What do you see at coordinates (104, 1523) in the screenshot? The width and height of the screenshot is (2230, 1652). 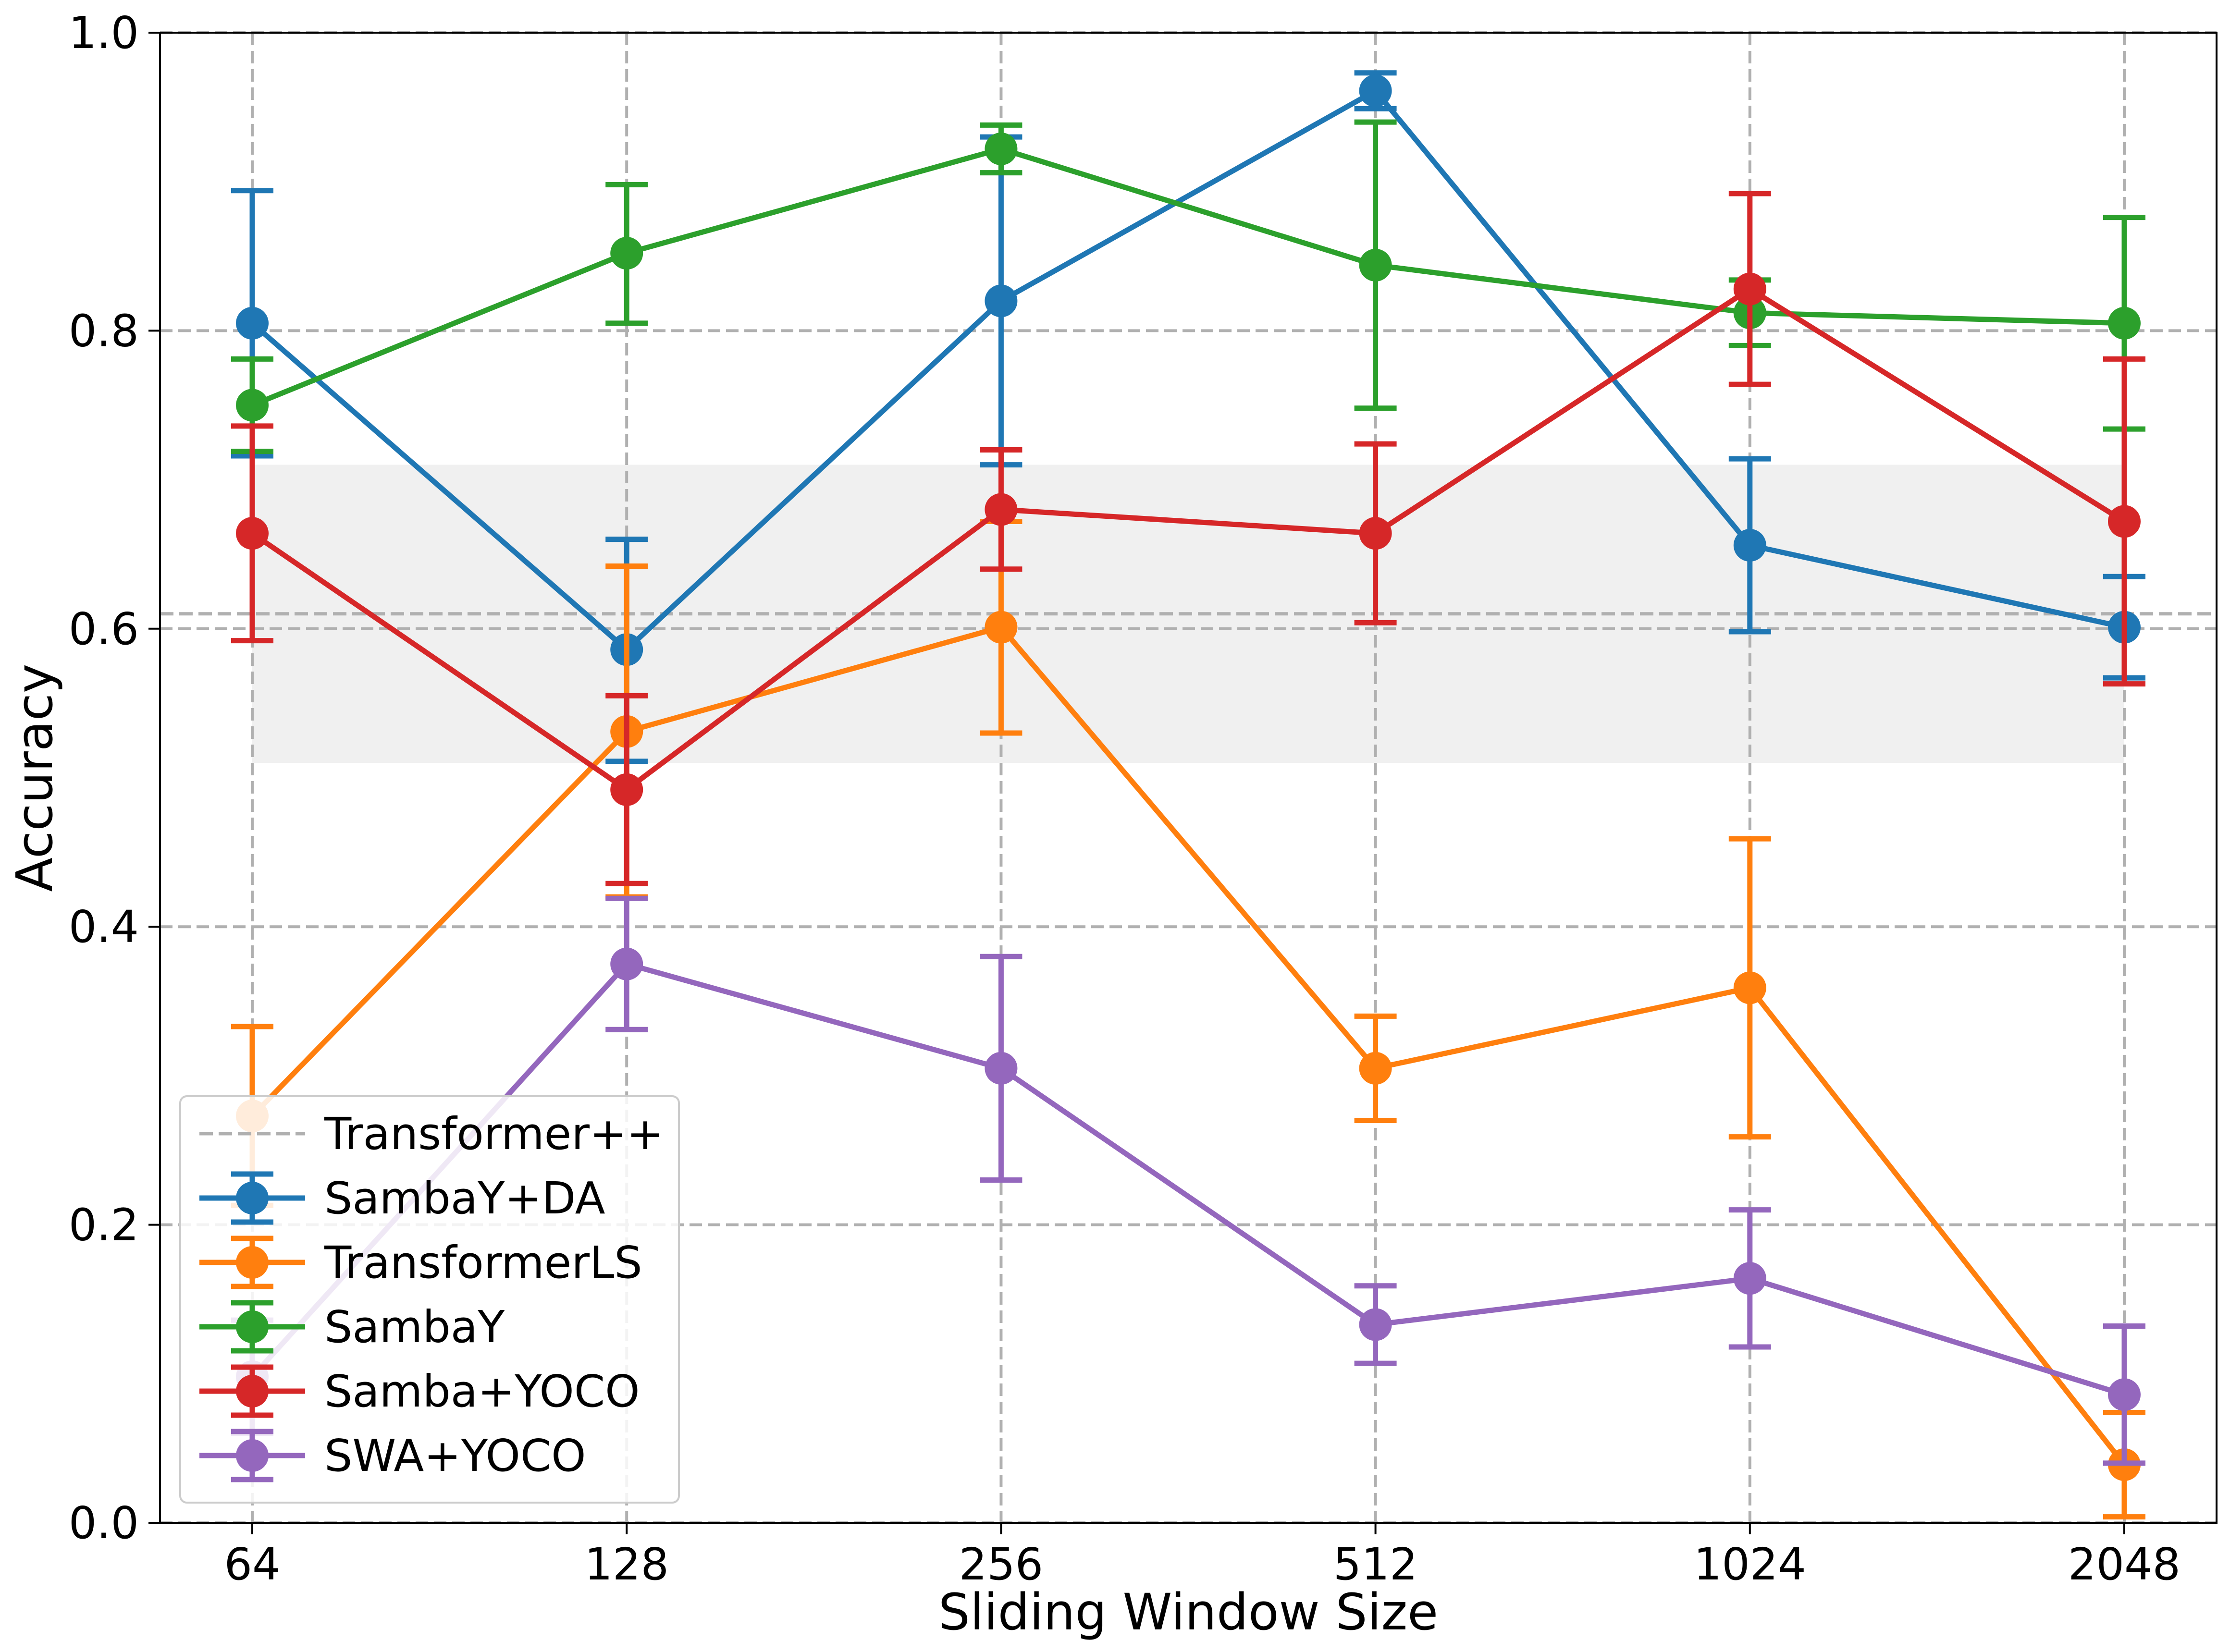 I see `y-tick-label: 0.0` at bounding box center [104, 1523].